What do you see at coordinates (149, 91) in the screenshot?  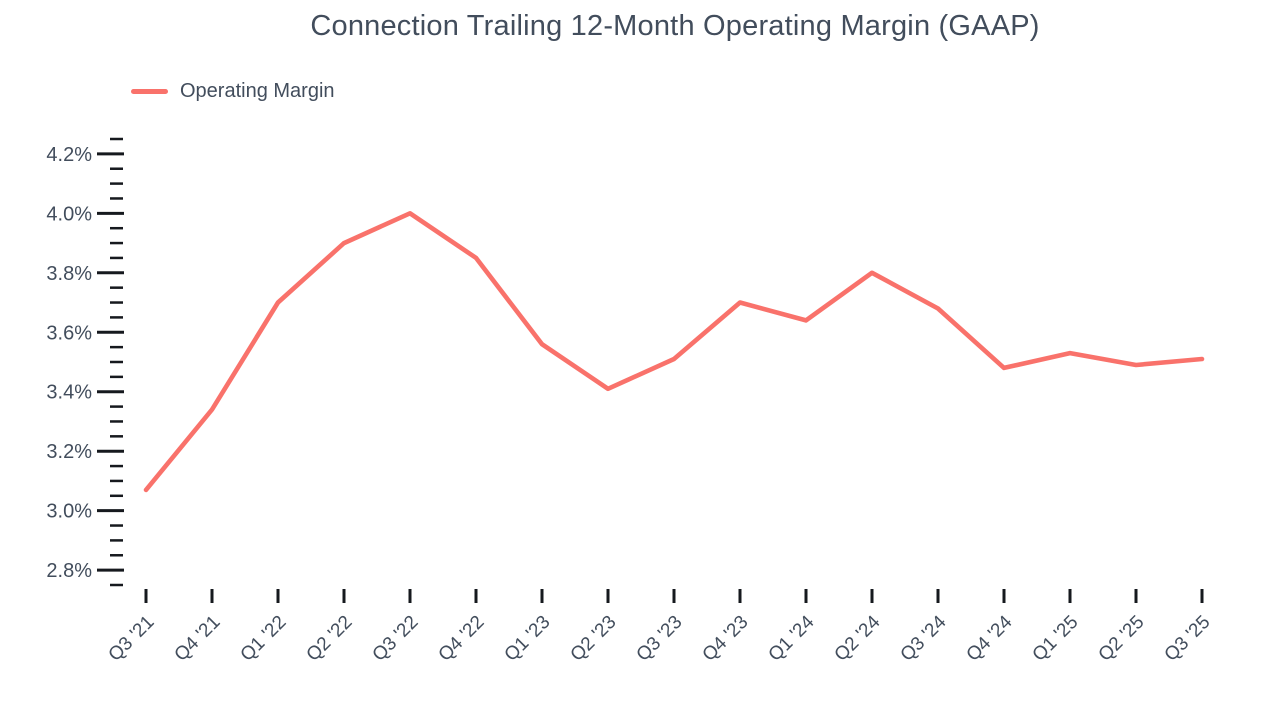 I see `legend-line-swatch` at bounding box center [149, 91].